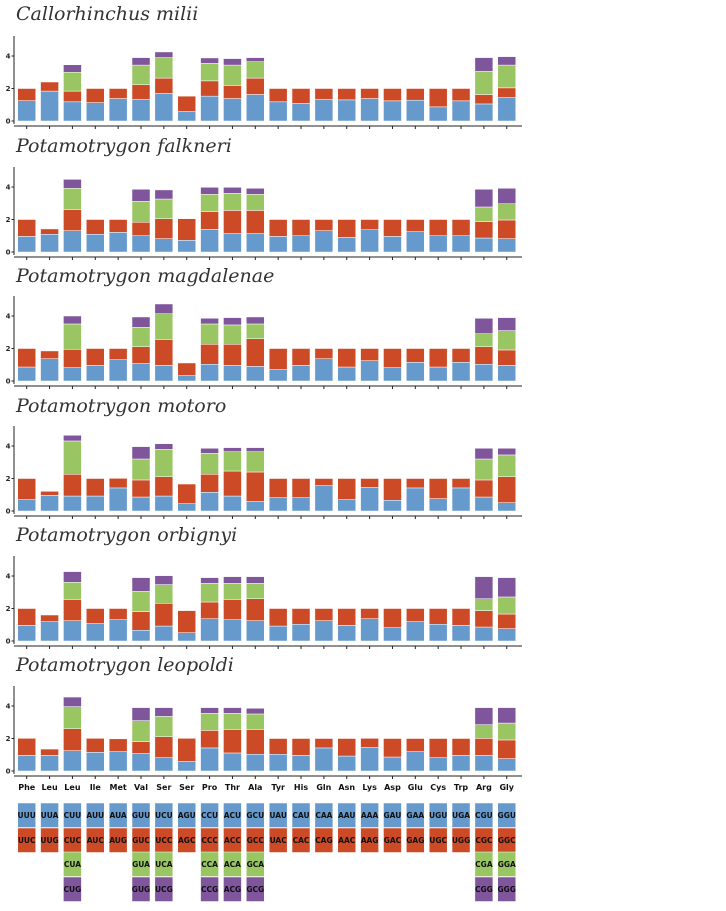 This screenshot has height=911, width=726. I want to click on bar-segment-ucg, so click(164, 580).